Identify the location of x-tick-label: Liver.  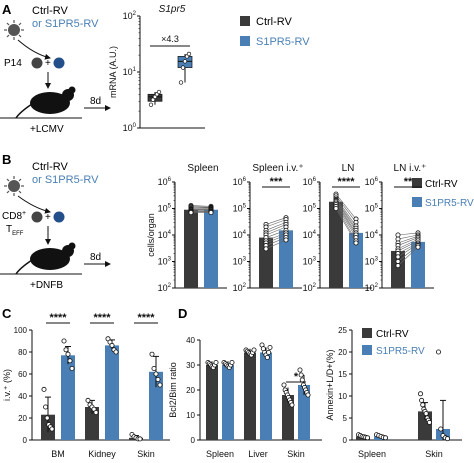
(258, 454).